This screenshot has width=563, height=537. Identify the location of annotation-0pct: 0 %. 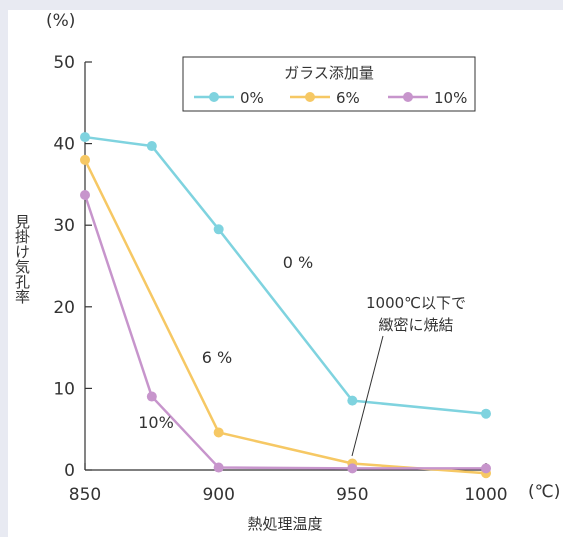
(298, 262).